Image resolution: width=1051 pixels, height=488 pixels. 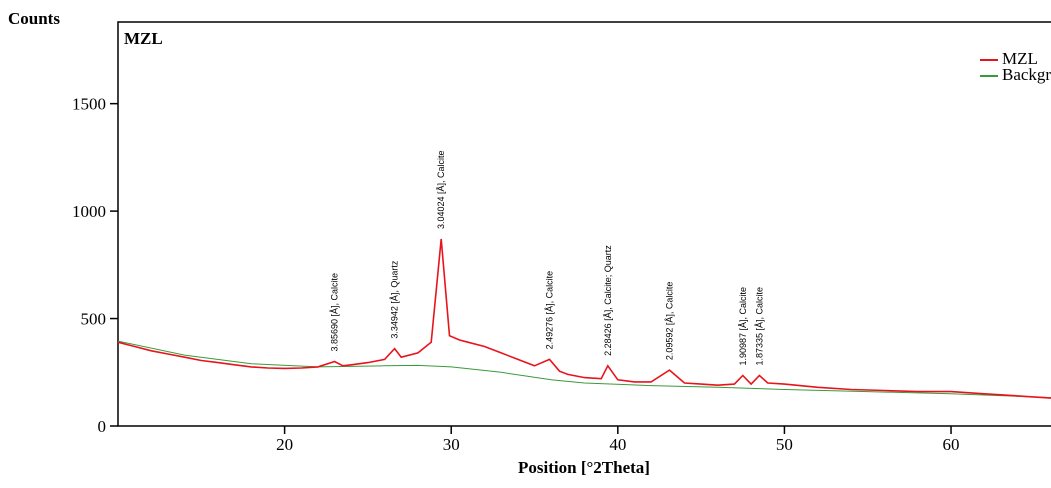 What do you see at coordinates (284, 444) in the screenshot?
I see `x-tick-label: 20` at bounding box center [284, 444].